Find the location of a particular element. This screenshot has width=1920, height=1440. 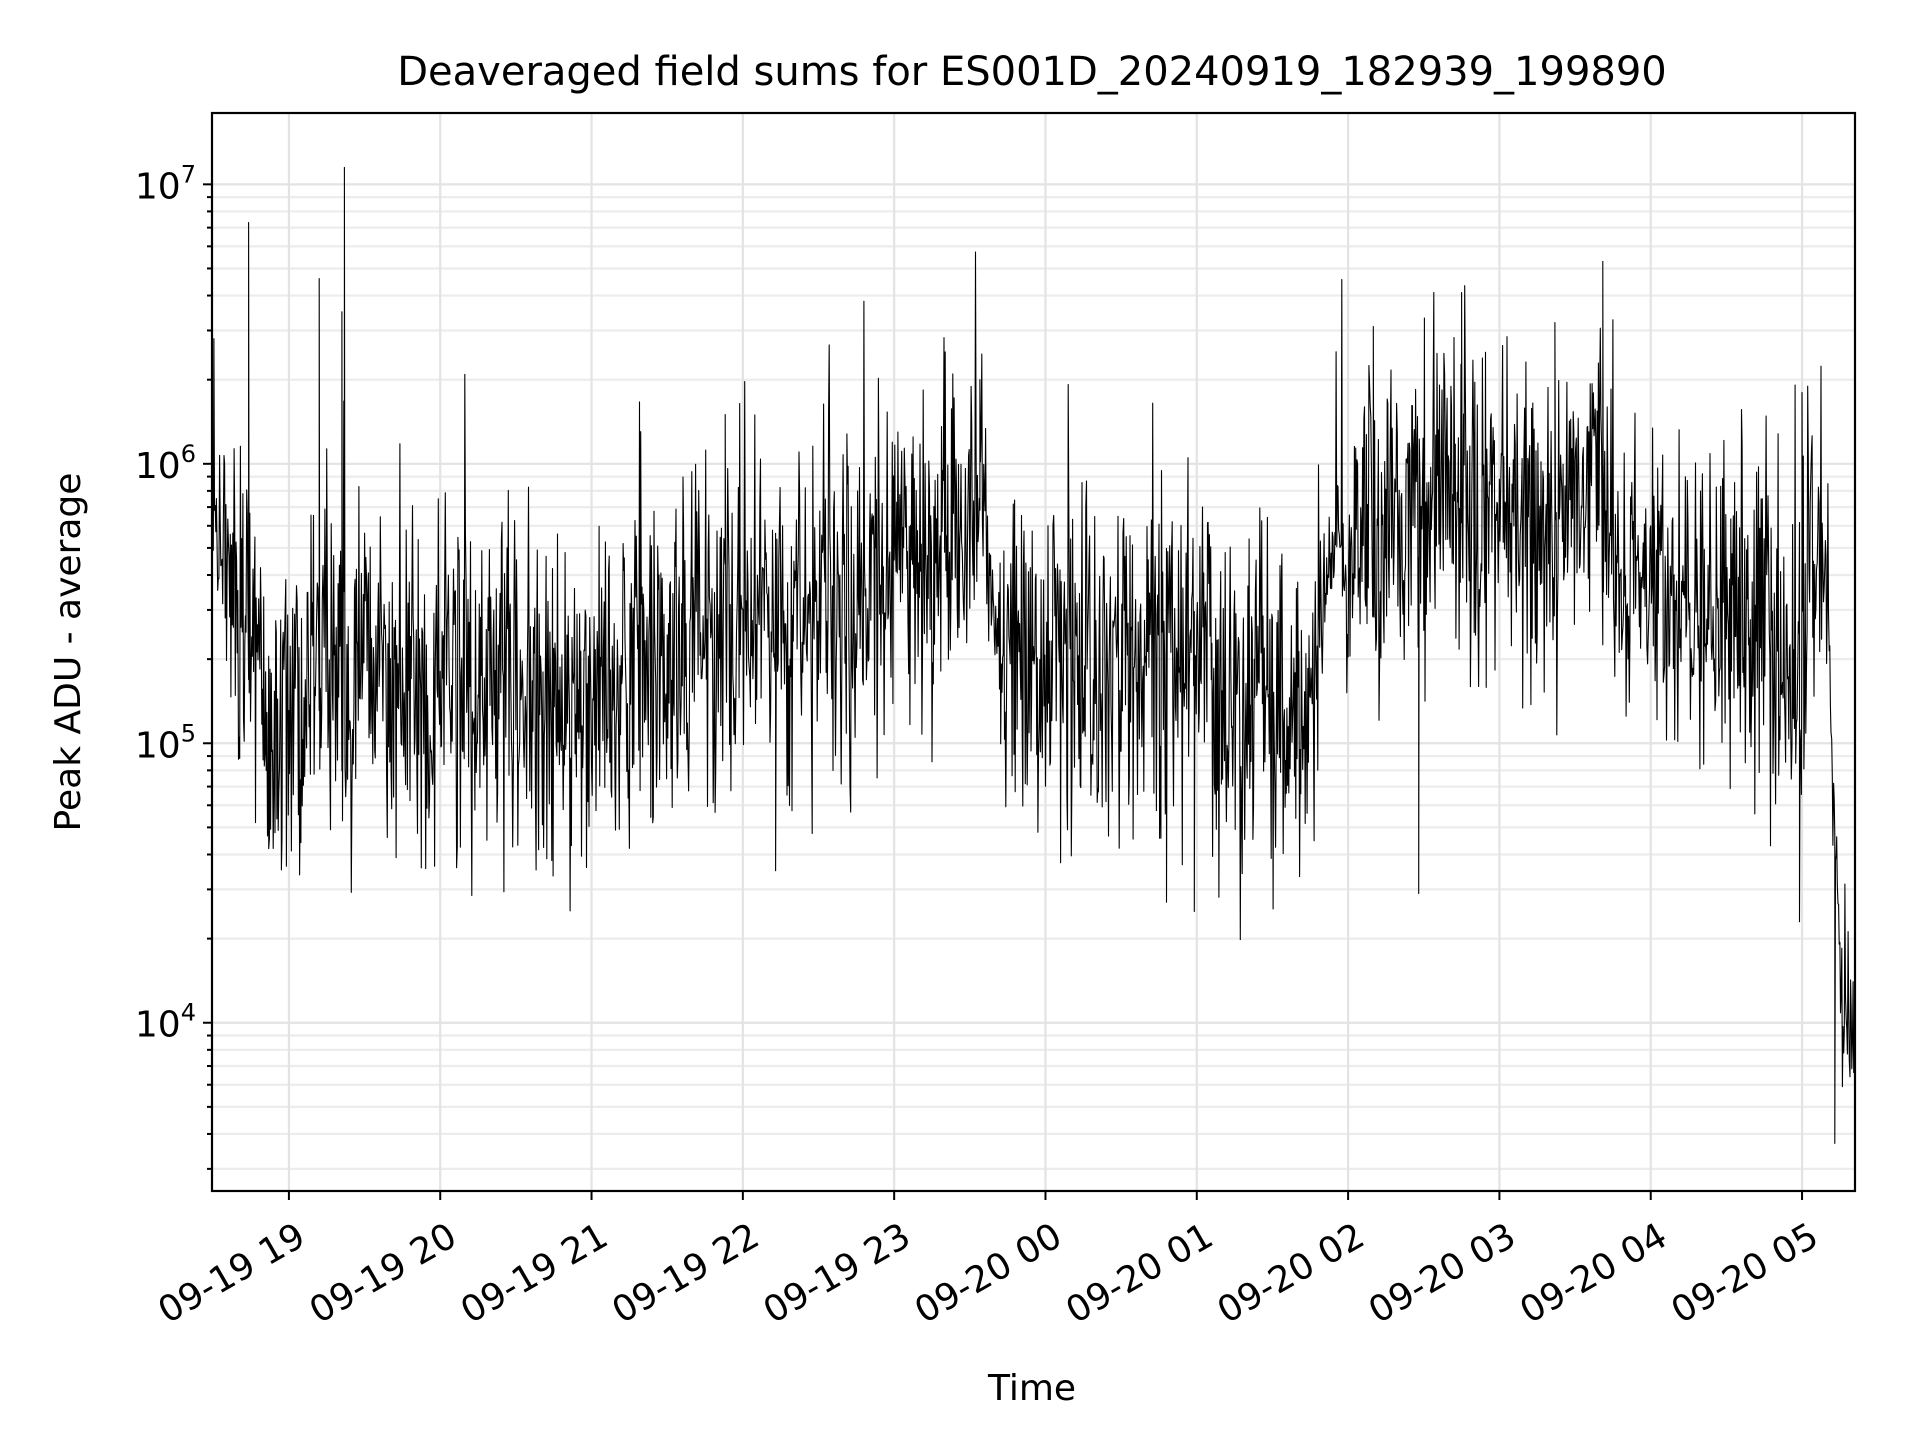

x-tick-label: 09-19 23 is located at coordinates (837, 1273).